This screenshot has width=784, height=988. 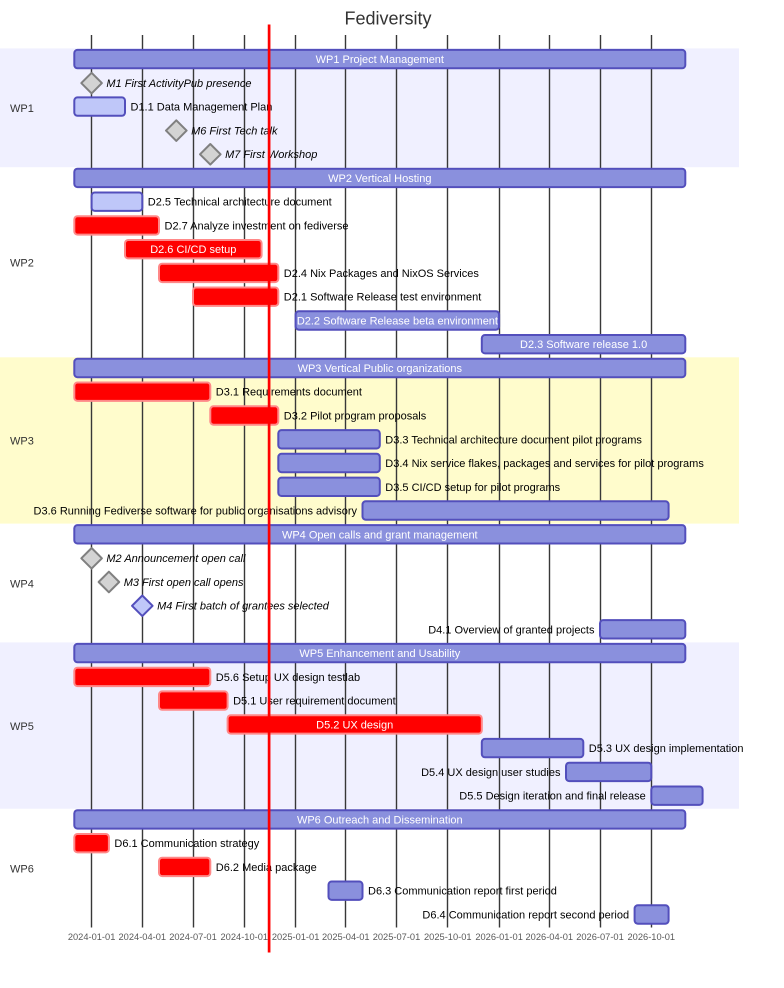 I want to click on svg-text: D6.2 Media package, so click(x=266, y=868).